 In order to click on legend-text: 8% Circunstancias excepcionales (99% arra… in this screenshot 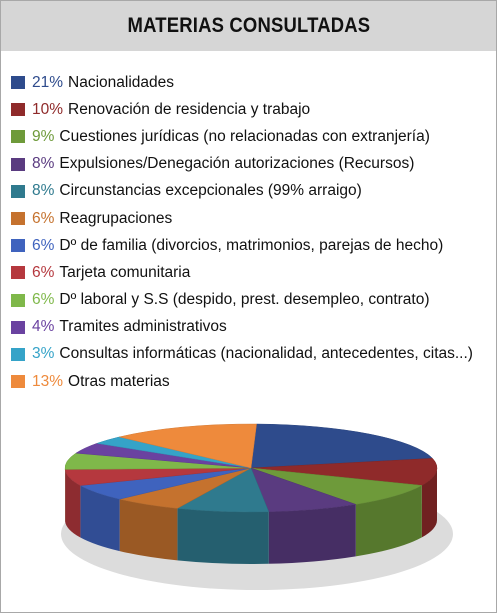, I will do `click(197, 191)`.